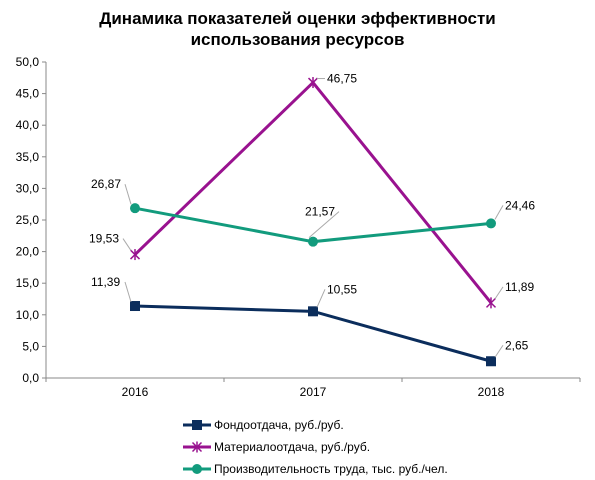  I want to click on y-tick-label: 15,0, so click(28, 283).